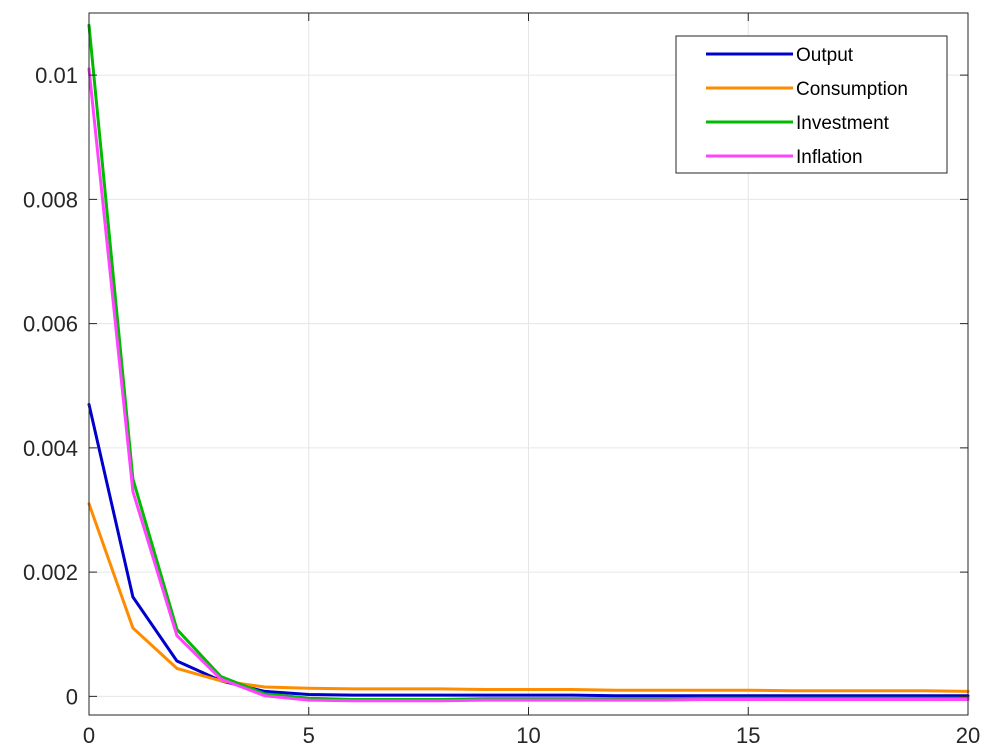 Image resolution: width=987 pixels, height=749 pixels. Describe the element at coordinates (825, 55) in the screenshot. I see `legend-label-output: Output` at that location.